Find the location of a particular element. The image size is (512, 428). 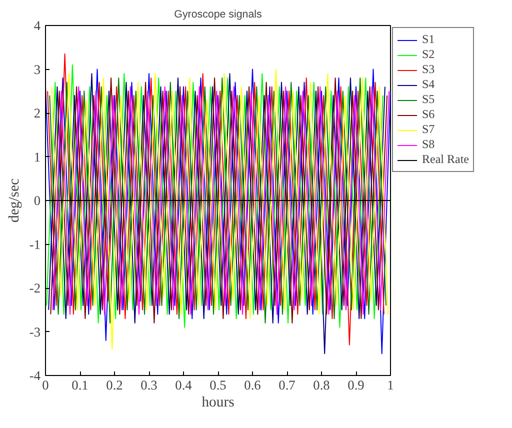

y-tick-label: 0 is located at coordinates (37, 200).